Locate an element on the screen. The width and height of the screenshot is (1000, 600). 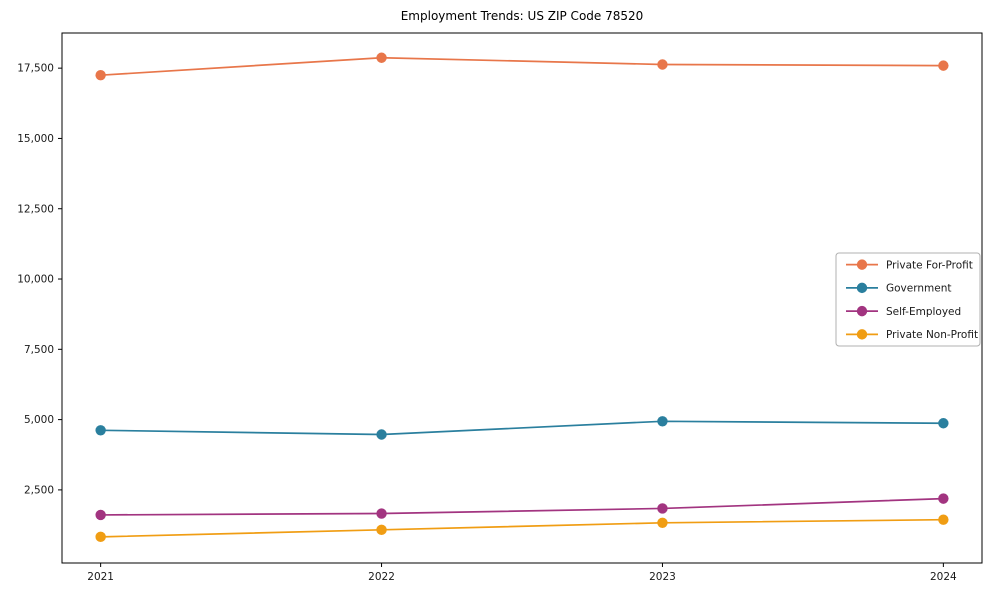
y-tick-label: 15,000 is located at coordinates (35, 139).